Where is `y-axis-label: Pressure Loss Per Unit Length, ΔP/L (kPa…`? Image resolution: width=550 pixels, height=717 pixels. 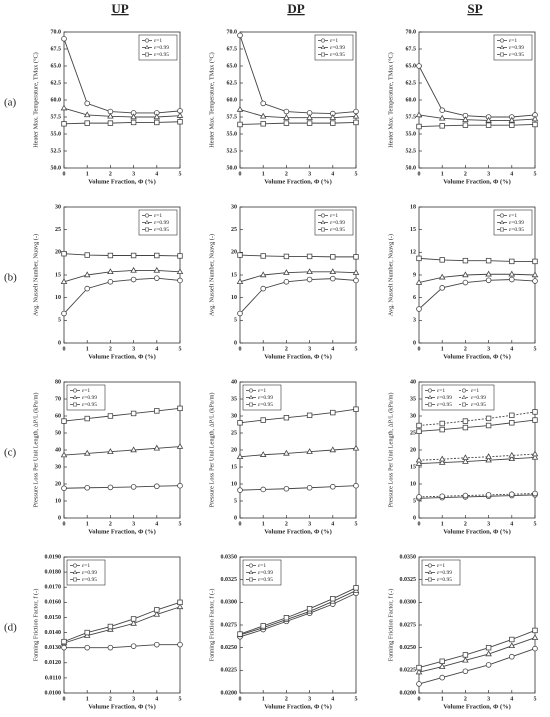
y-axis-label: Pressure Loss Per Unit Length, ΔP/L (kPa… is located at coordinates (35, 450).